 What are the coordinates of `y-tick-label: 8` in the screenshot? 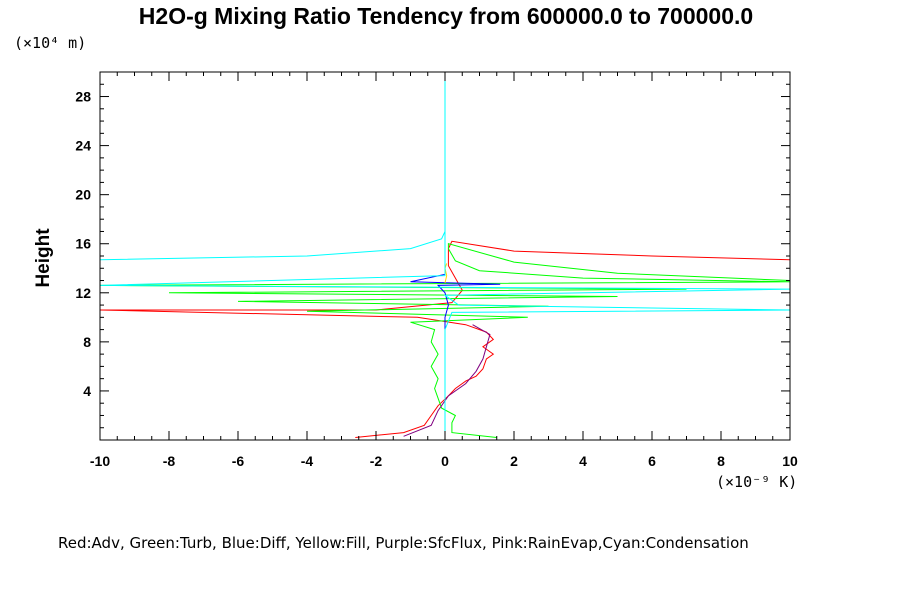 It's located at (87, 342).